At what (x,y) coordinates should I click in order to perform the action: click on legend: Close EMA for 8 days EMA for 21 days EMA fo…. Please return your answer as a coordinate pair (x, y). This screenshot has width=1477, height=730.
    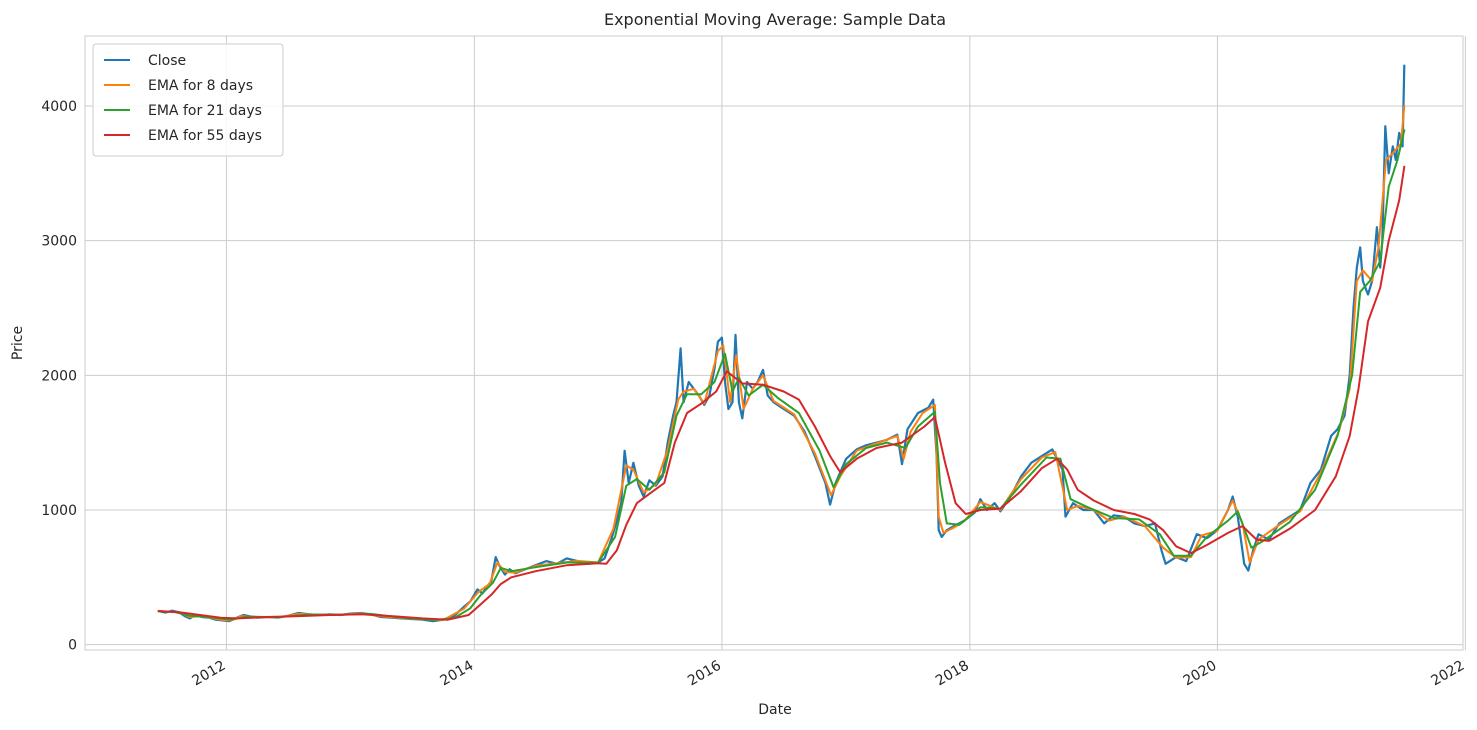
    Looking at the image, I should click on (188, 100).